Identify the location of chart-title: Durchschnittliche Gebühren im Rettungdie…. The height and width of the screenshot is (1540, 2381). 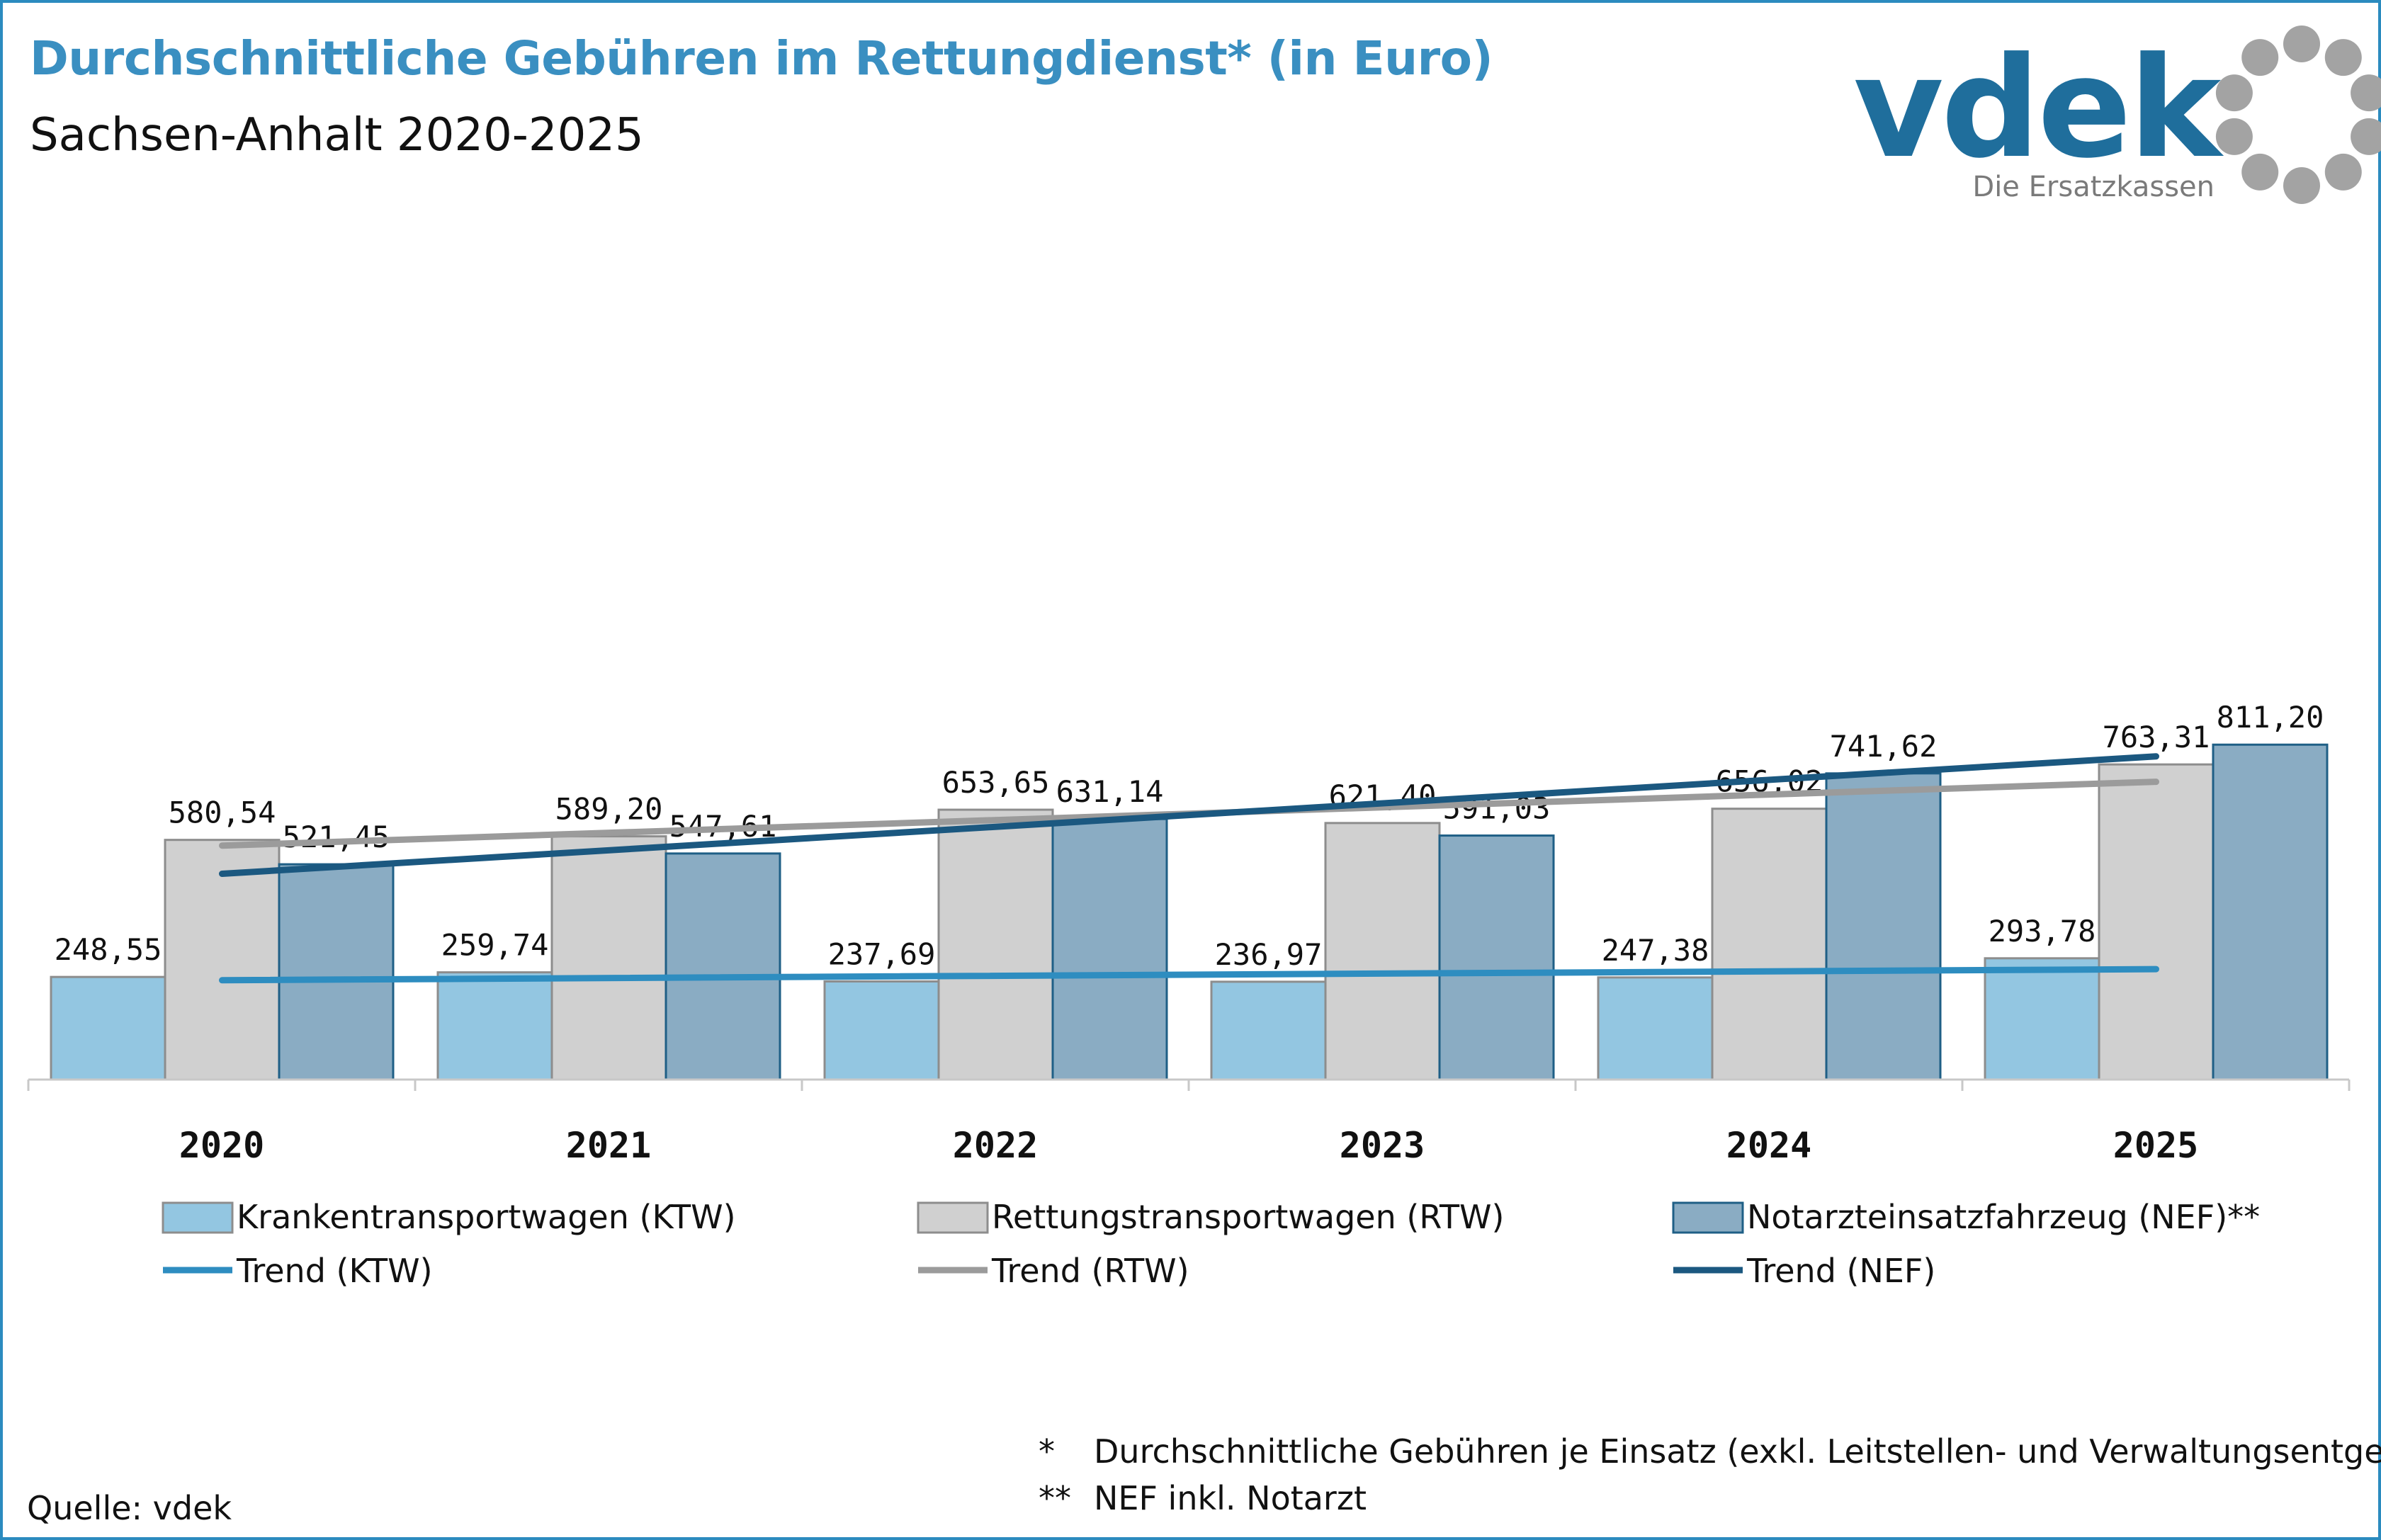
(761, 58).